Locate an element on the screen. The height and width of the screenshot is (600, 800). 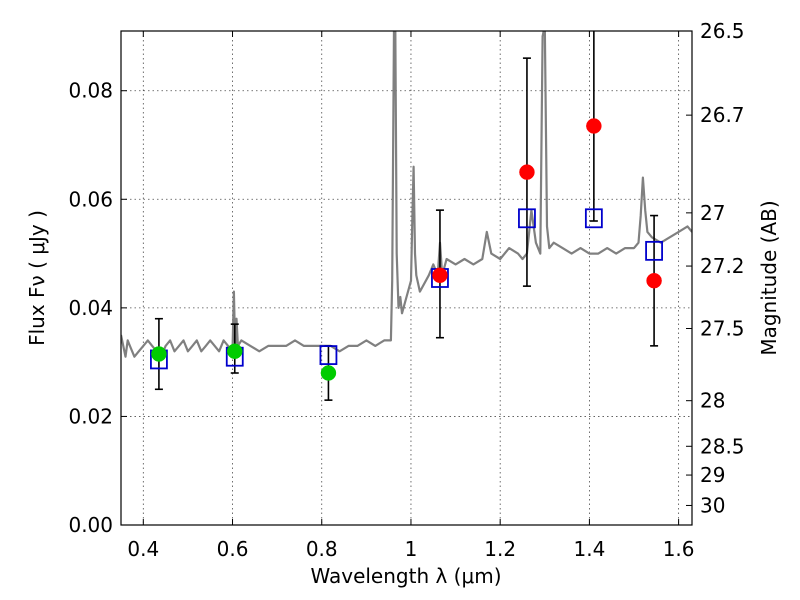
y-tick-label: 0.04 is located at coordinates (90, 308).